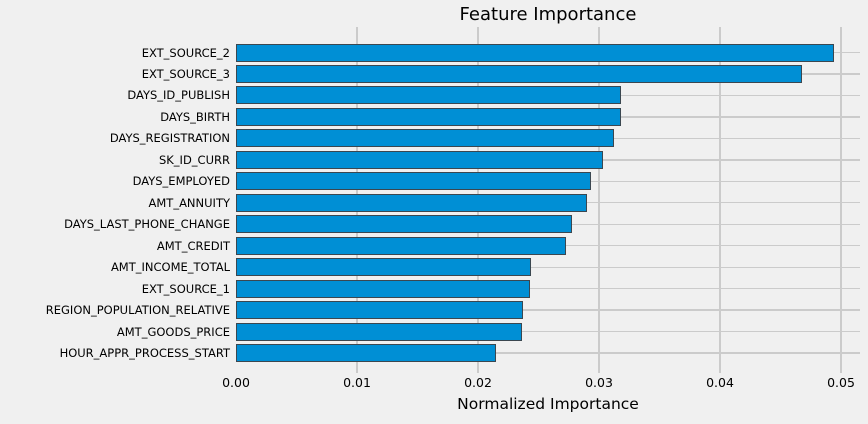 The width and height of the screenshot is (868, 424). What do you see at coordinates (411, 202) in the screenshot?
I see `bar-amt_annuity` at bounding box center [411, 202].